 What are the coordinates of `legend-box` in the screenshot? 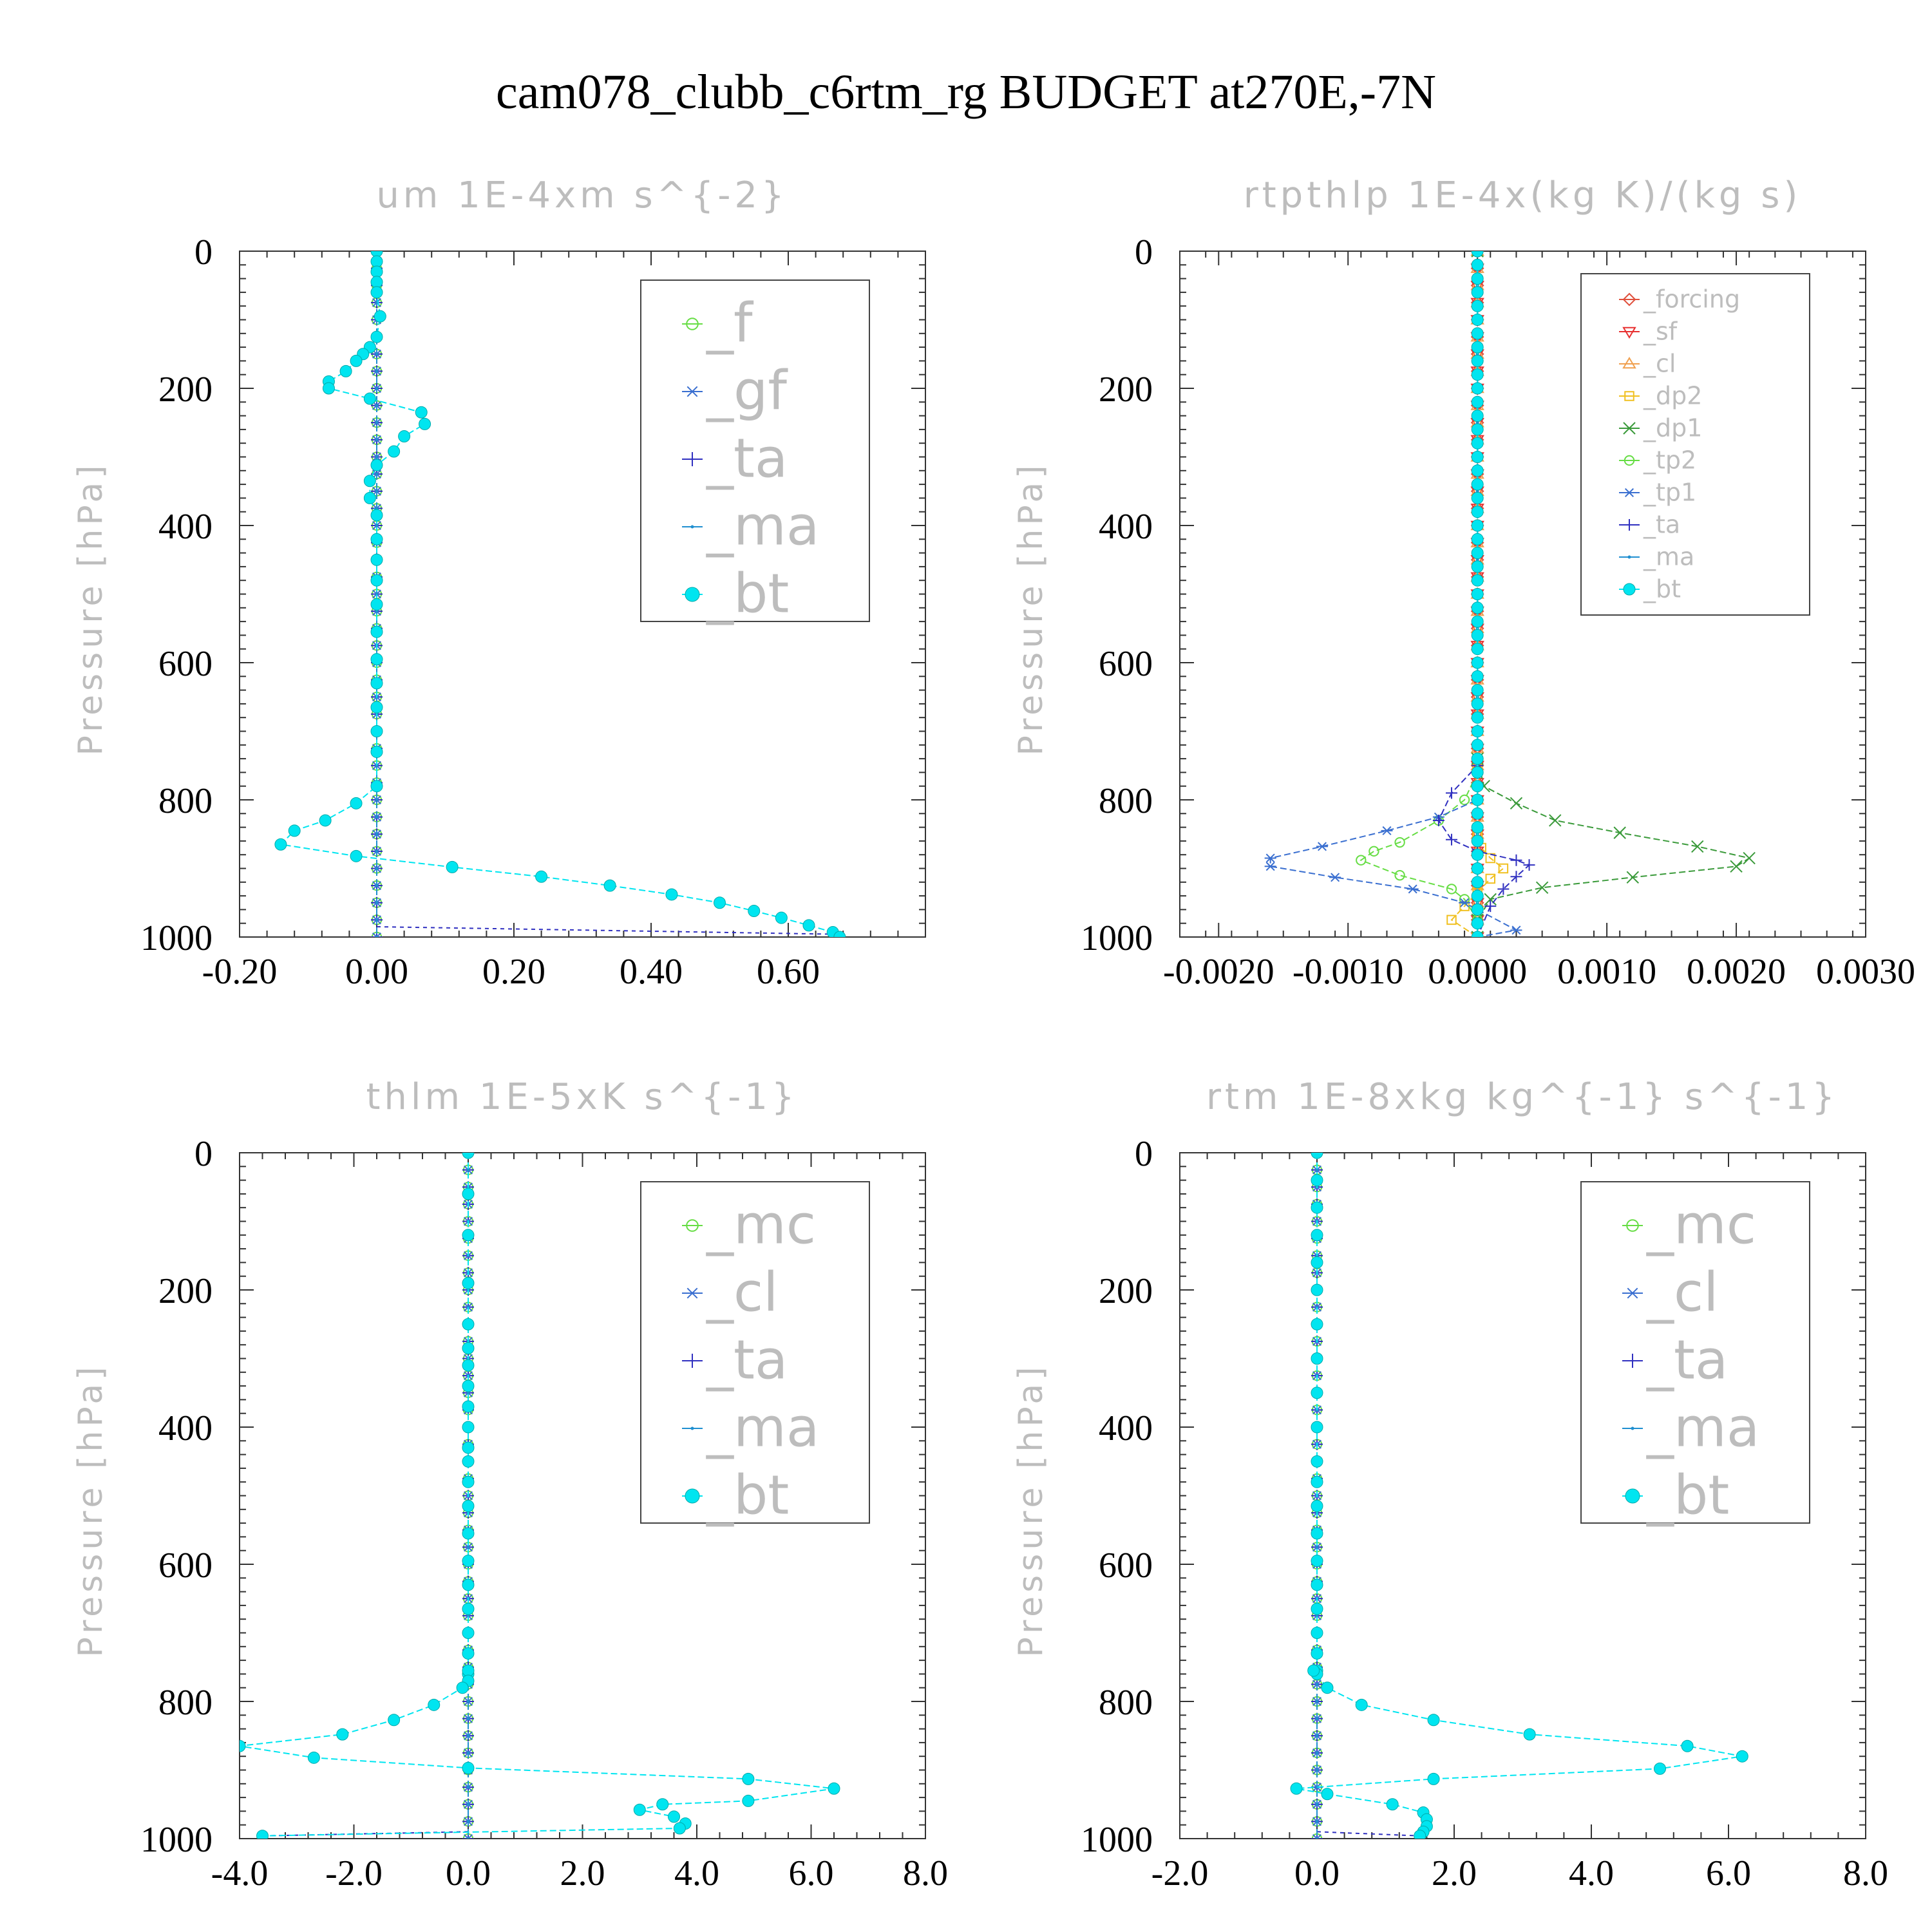 It's located at (1695, 445).